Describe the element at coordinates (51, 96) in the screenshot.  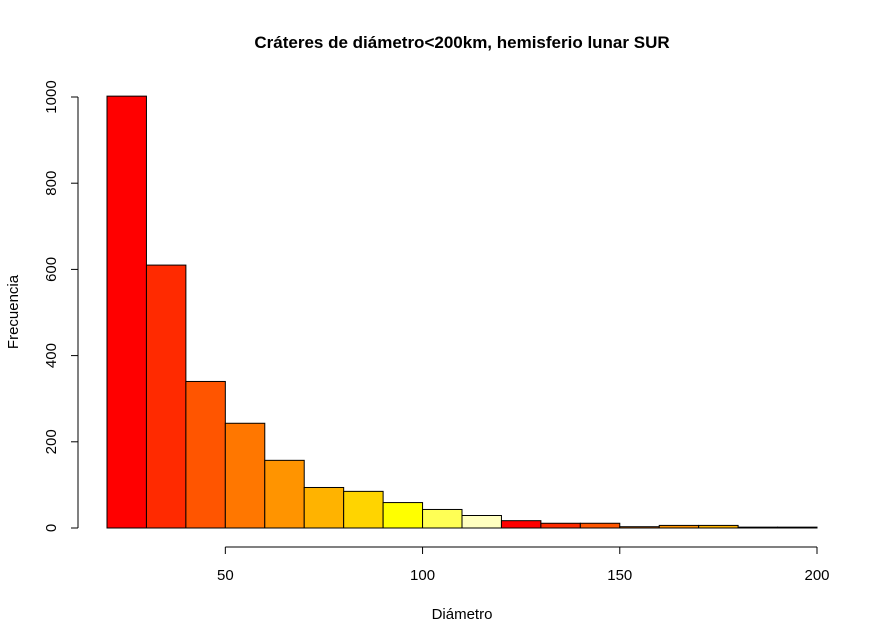
I see `y-tick-label-1000: 1000` at that location.